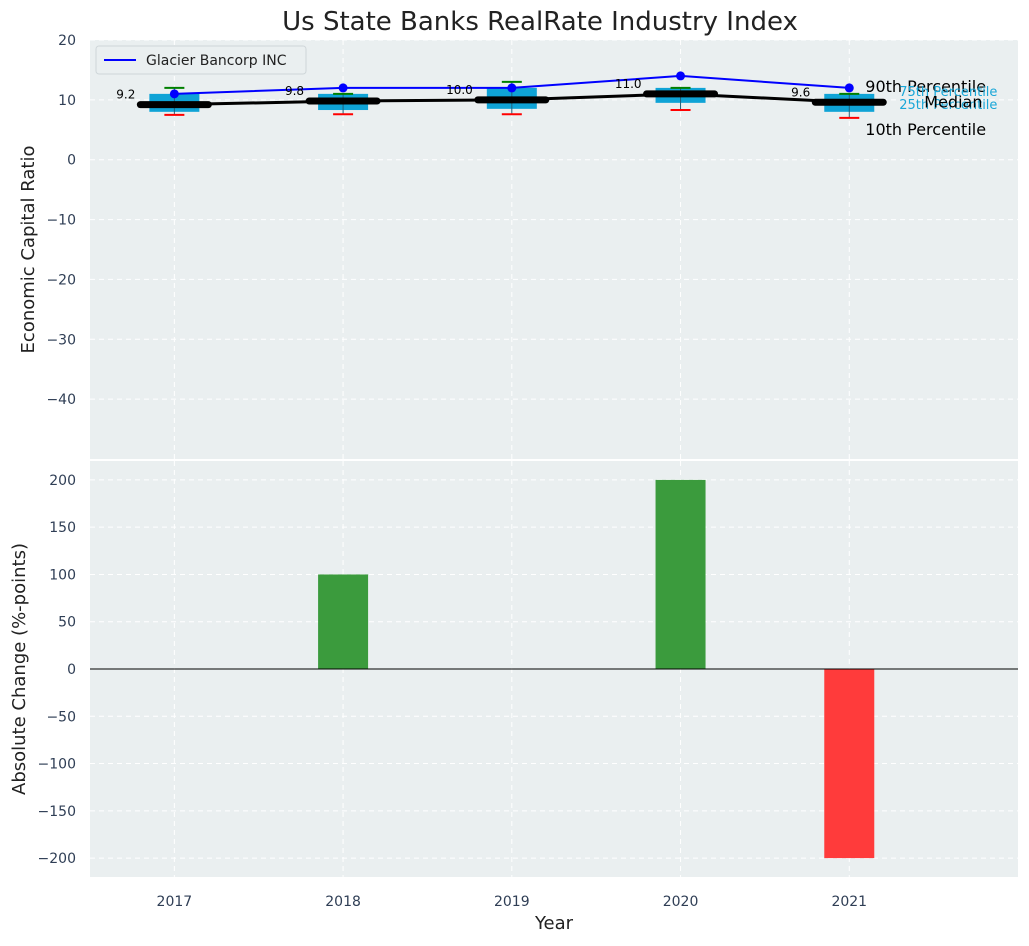 The height and width of the screenshot is (946, 1029). I want to click on top-y-tick-label: 10, so click(67, 101).